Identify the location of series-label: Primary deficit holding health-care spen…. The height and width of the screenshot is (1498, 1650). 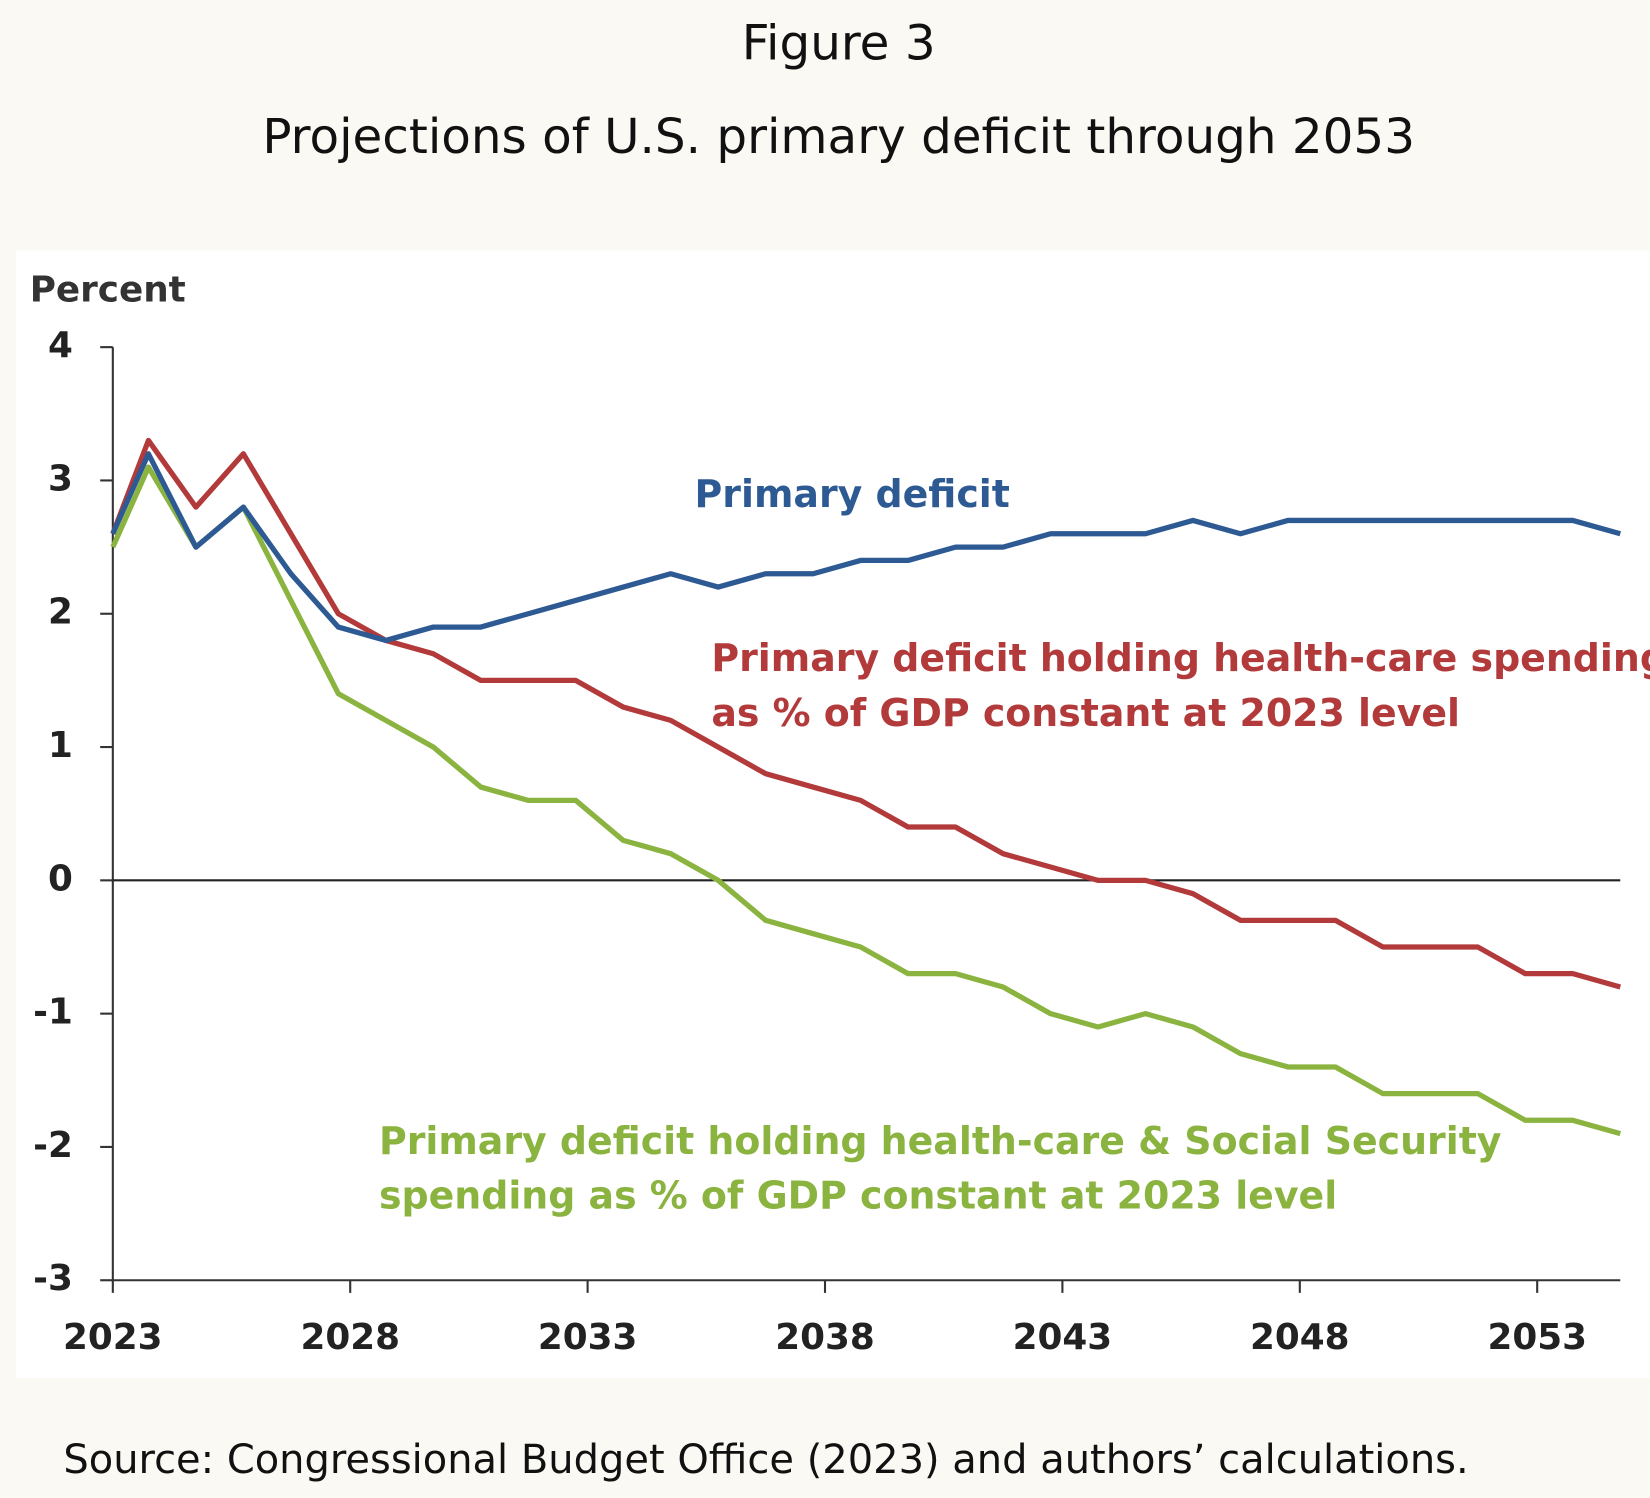
(1180, 658).